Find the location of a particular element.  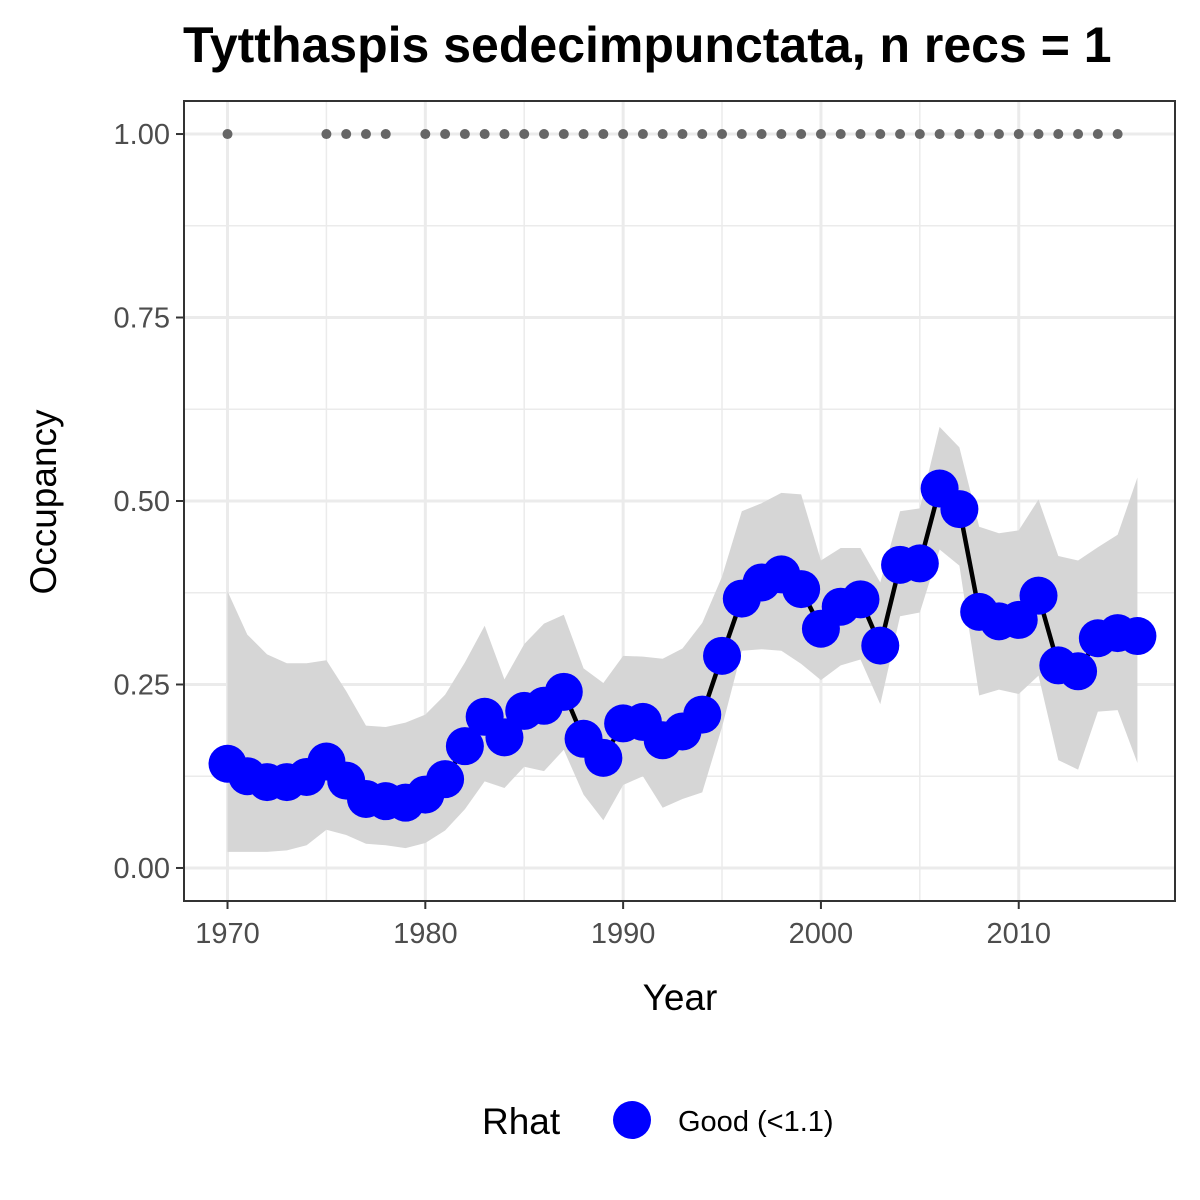

y-tick-label: 0.50 is located at coordinates (142, 502).